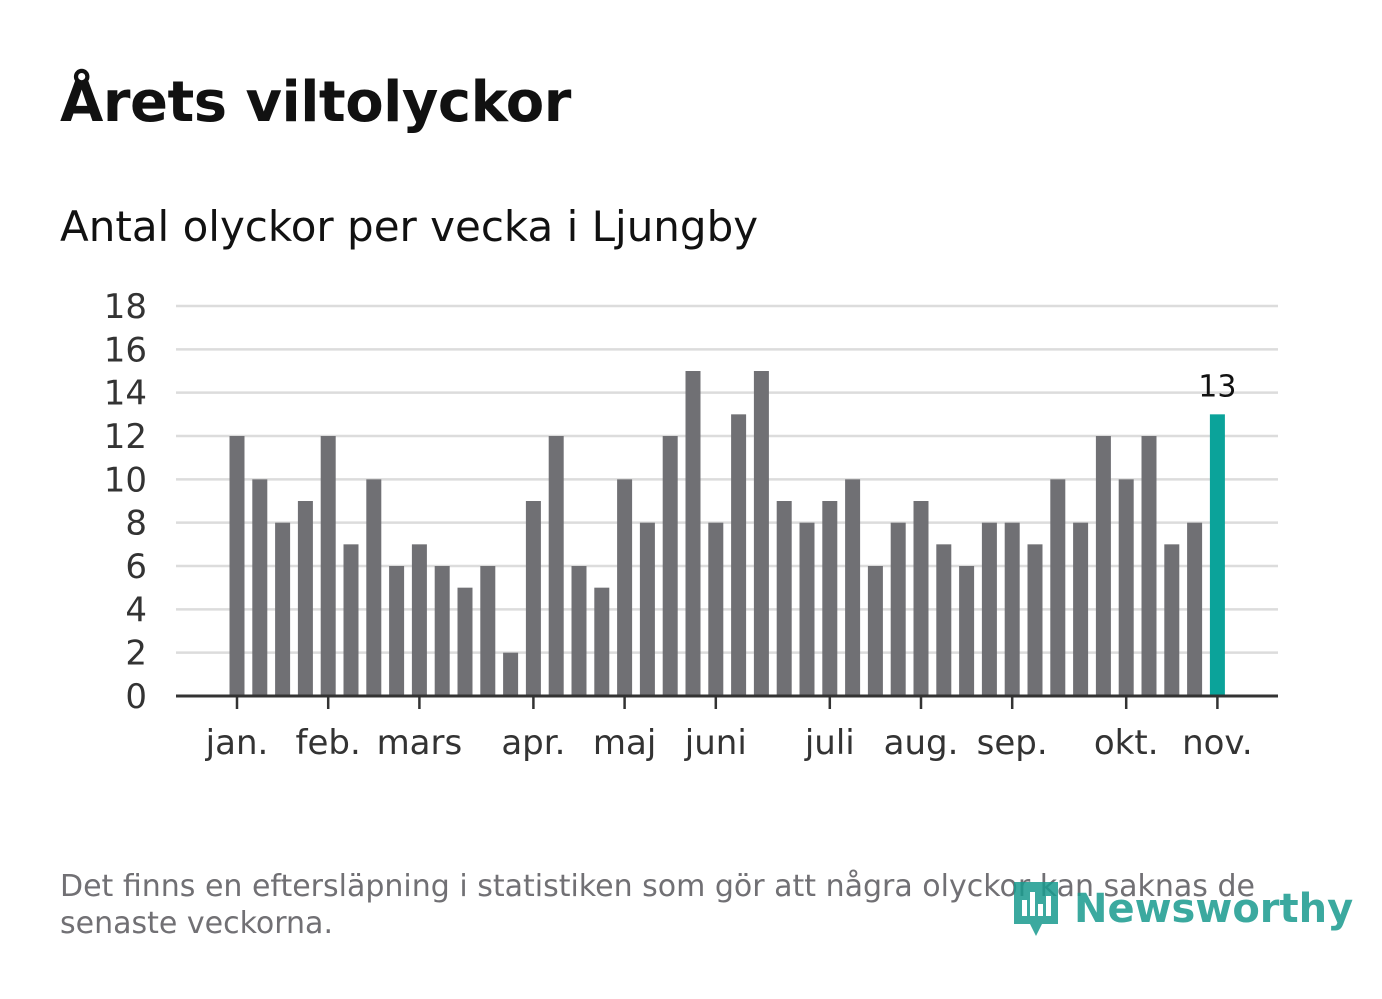 This screenshot has width=1382, height=999. I want to click on chart-title: Årets viltolyckor, so click(315, 102).